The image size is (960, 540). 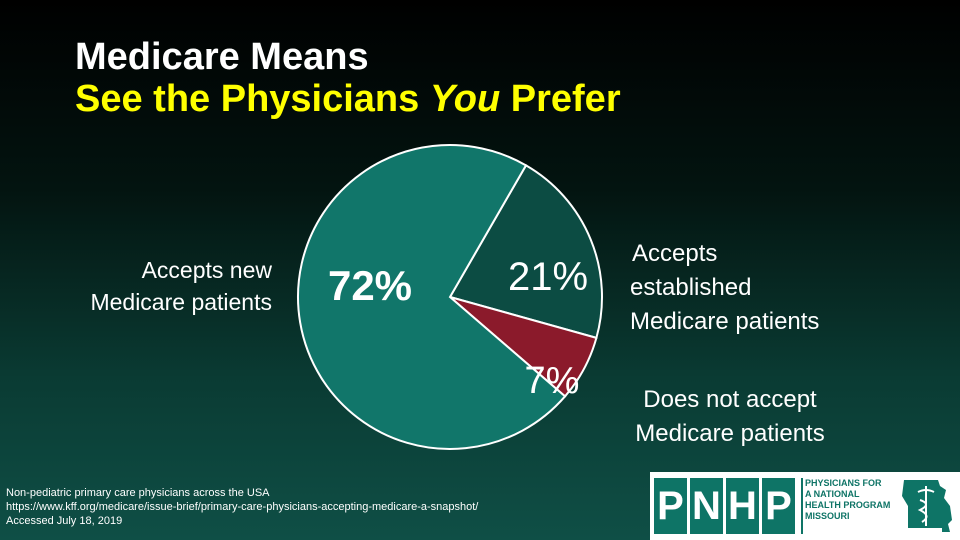 I want to click on slice-percent-label: 21%, so click(x=548, y=277).